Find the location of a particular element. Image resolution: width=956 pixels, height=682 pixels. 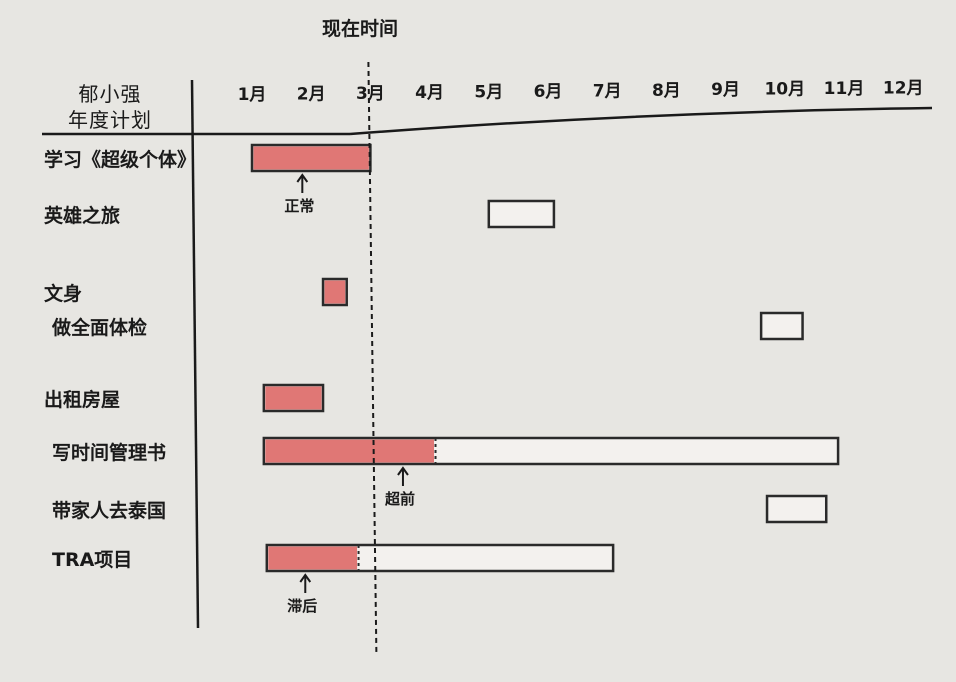

task-label: 学习《超级个体》 is located at coordinates (120, 160).